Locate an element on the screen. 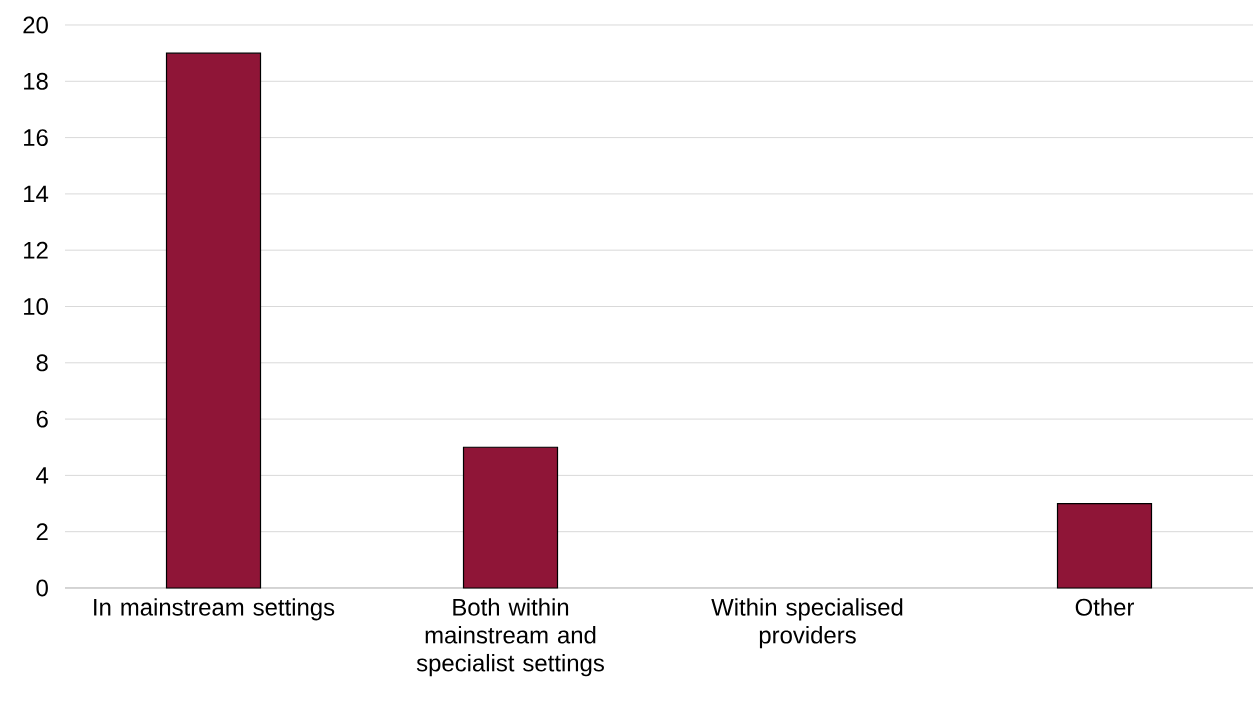 This screenshot has width=1257, height=708. y-tick-label: 8 is located at coordinates (42, 363).